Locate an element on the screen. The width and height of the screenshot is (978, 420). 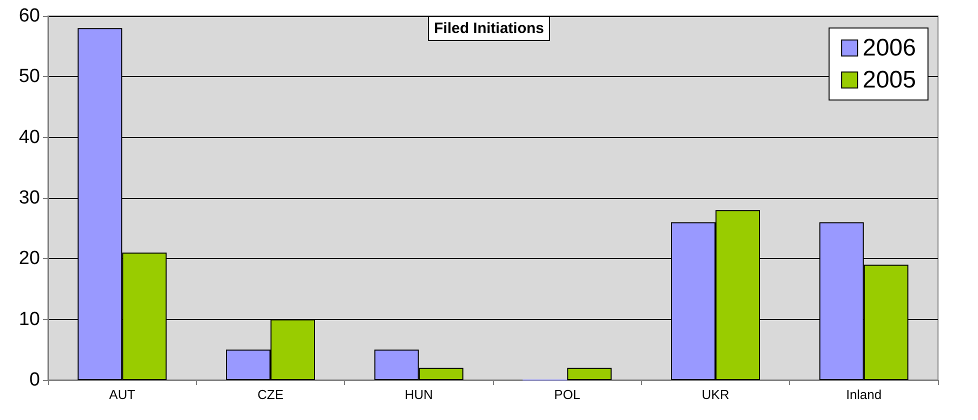
y-tick-label: 30 is located at coordinates (29, 198).